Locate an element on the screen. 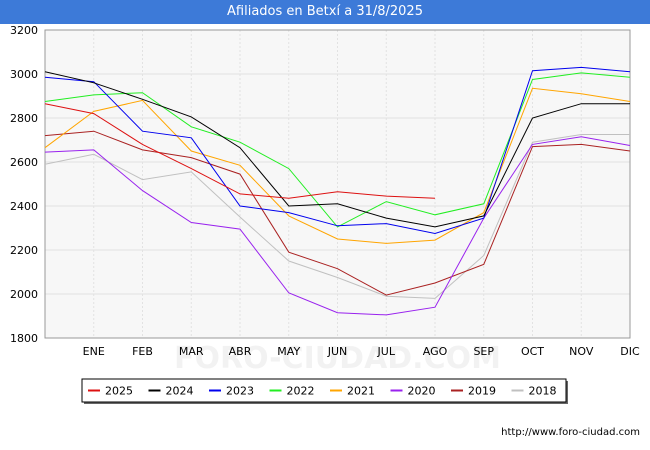 Image resolution: width=650 pixels, height=450 pixels. y-tick-label: 2200 is located at coordinates (24, 250).